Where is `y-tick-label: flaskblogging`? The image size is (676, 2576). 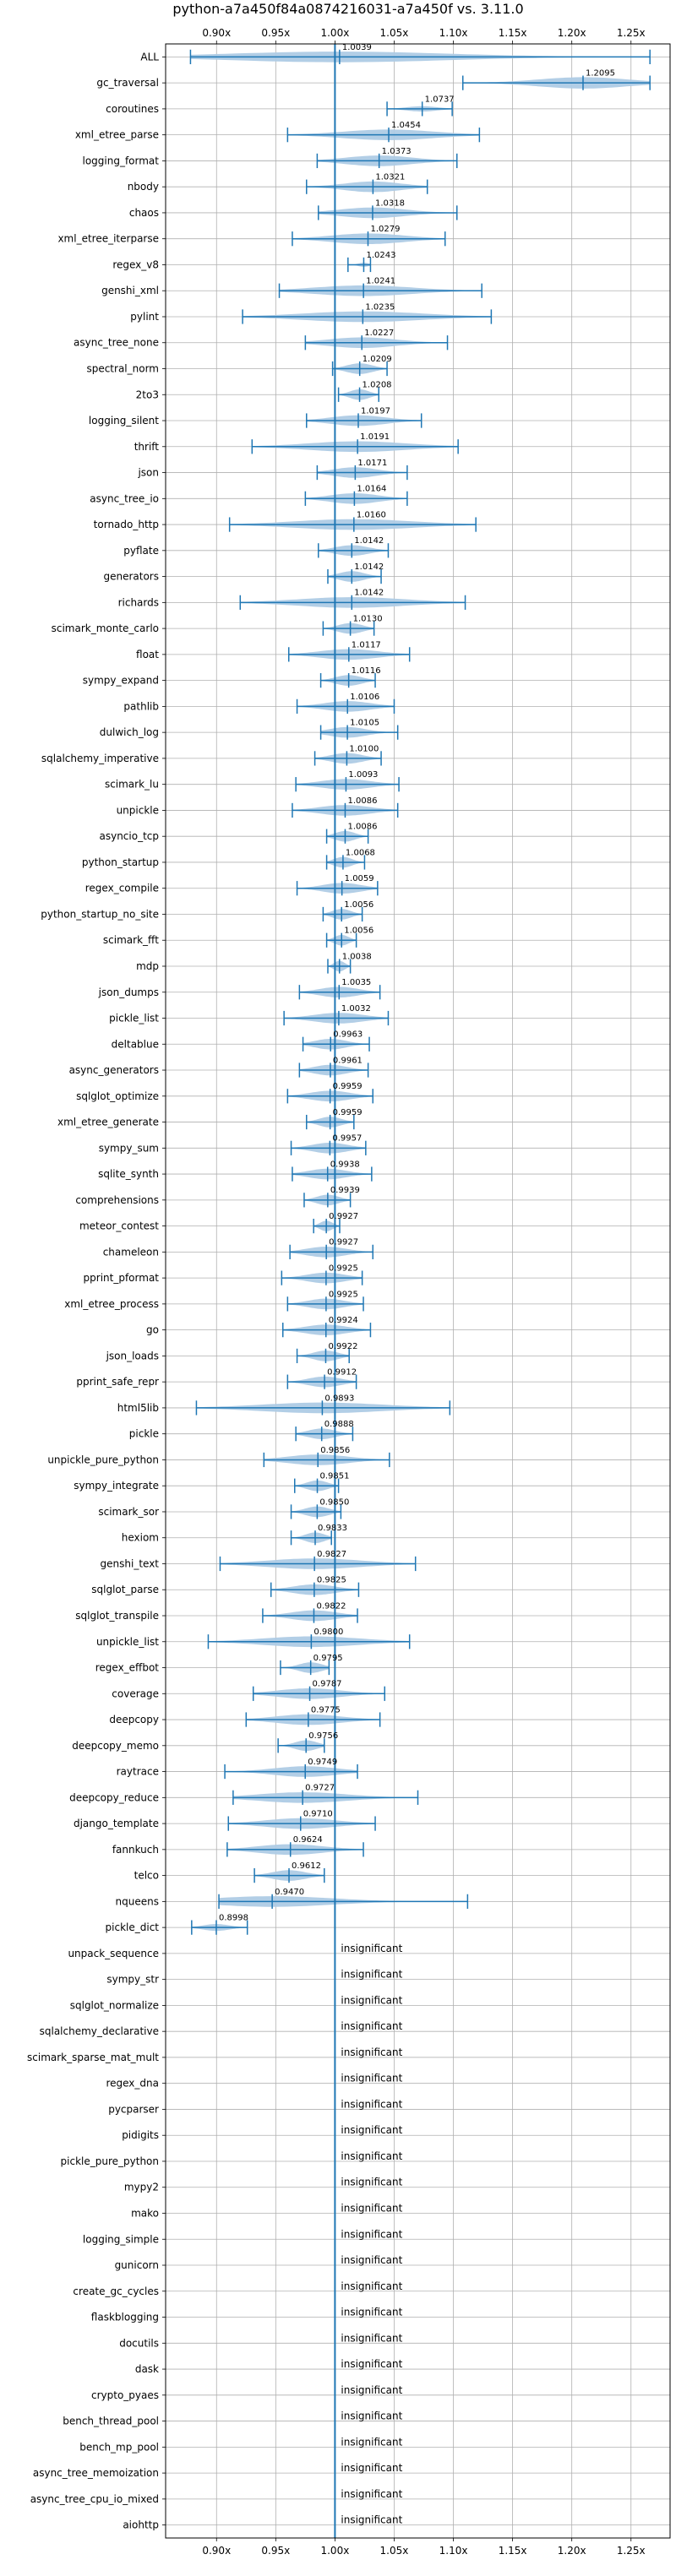 y-tick-label: flaskblogging is located at coordinates (125, 2317).